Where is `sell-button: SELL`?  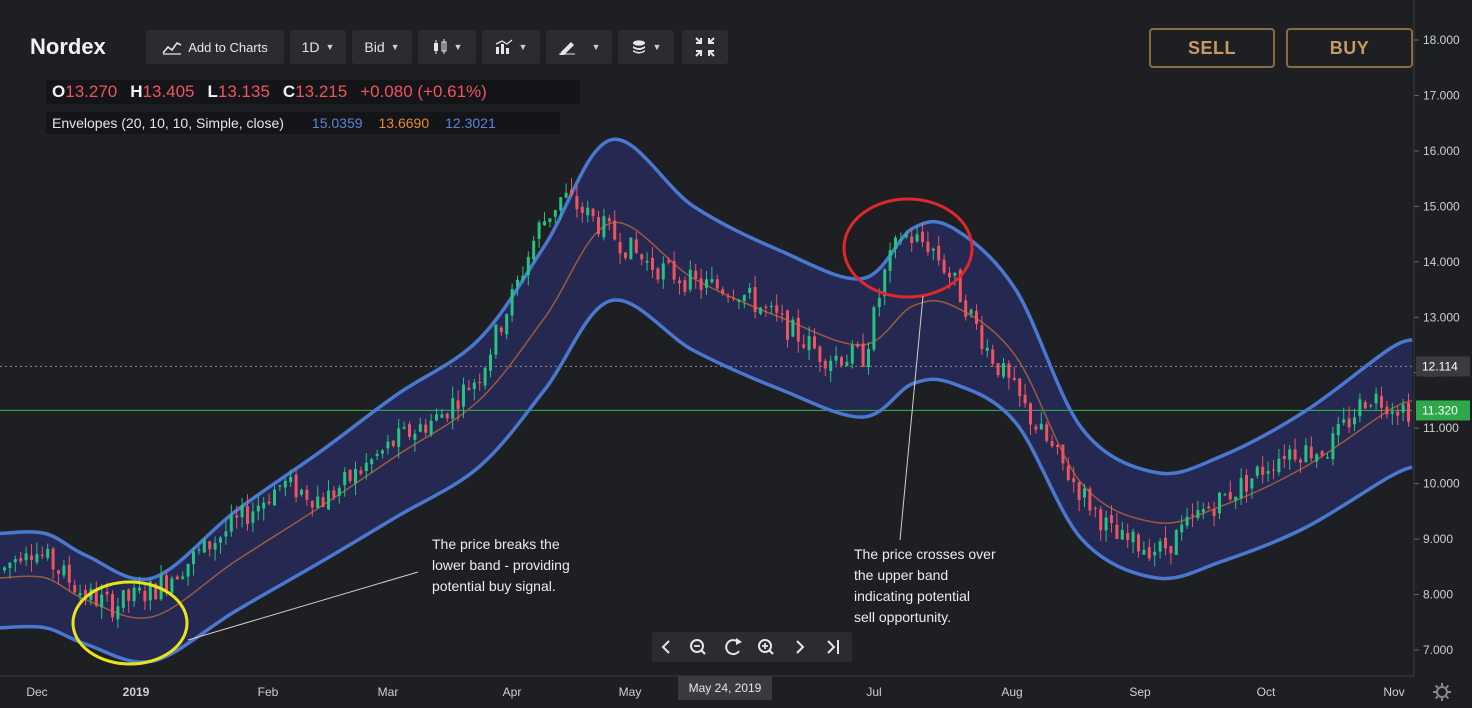 sell-button: SELL is located at coordinates (1212, 48).